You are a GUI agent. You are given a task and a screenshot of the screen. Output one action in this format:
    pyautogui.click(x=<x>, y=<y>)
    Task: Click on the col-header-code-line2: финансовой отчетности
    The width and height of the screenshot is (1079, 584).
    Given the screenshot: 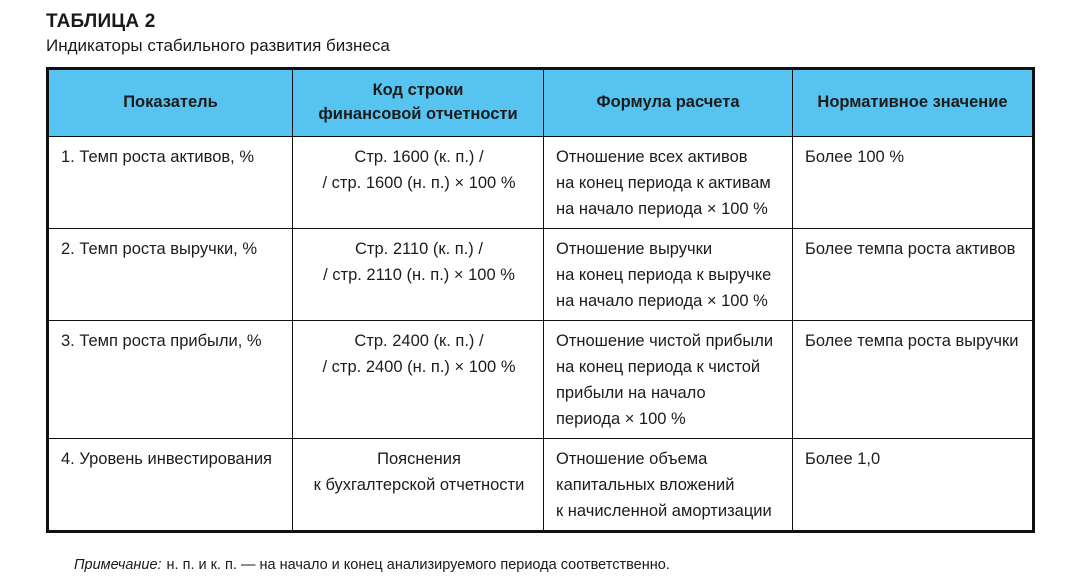 What is the action you would take?
    pyautogui.click(x=418, y=113)
    